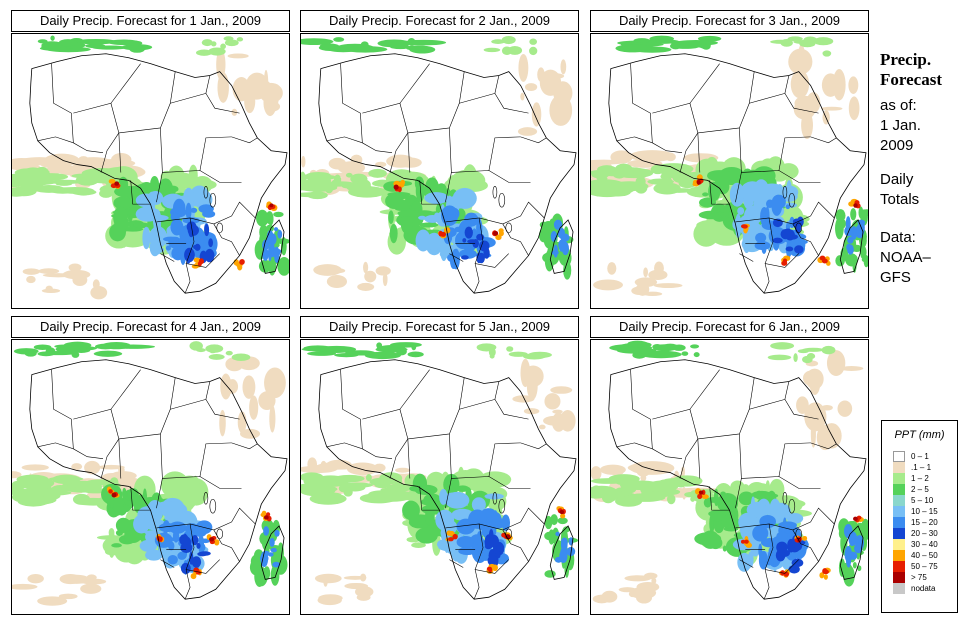  What do you see at coordinates (439, 21) in the screenshot?
I see `panel-title-day2: Daily Precip. Forecast for 2 Jan., 2009` at bounding box center [439, 21].